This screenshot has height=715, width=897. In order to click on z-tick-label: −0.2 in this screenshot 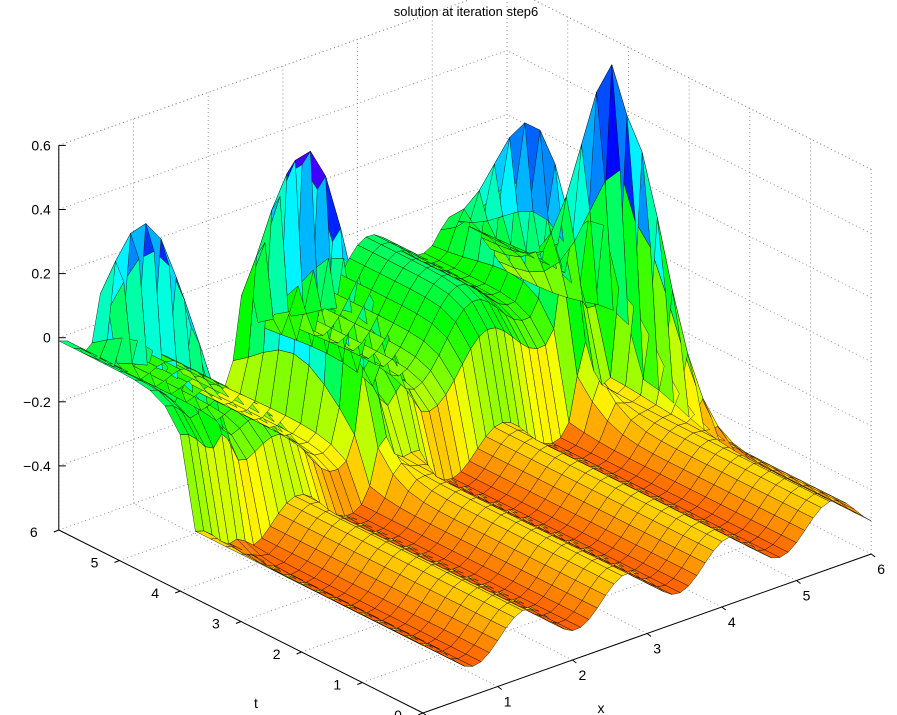, I will do `click(37, 402)`.